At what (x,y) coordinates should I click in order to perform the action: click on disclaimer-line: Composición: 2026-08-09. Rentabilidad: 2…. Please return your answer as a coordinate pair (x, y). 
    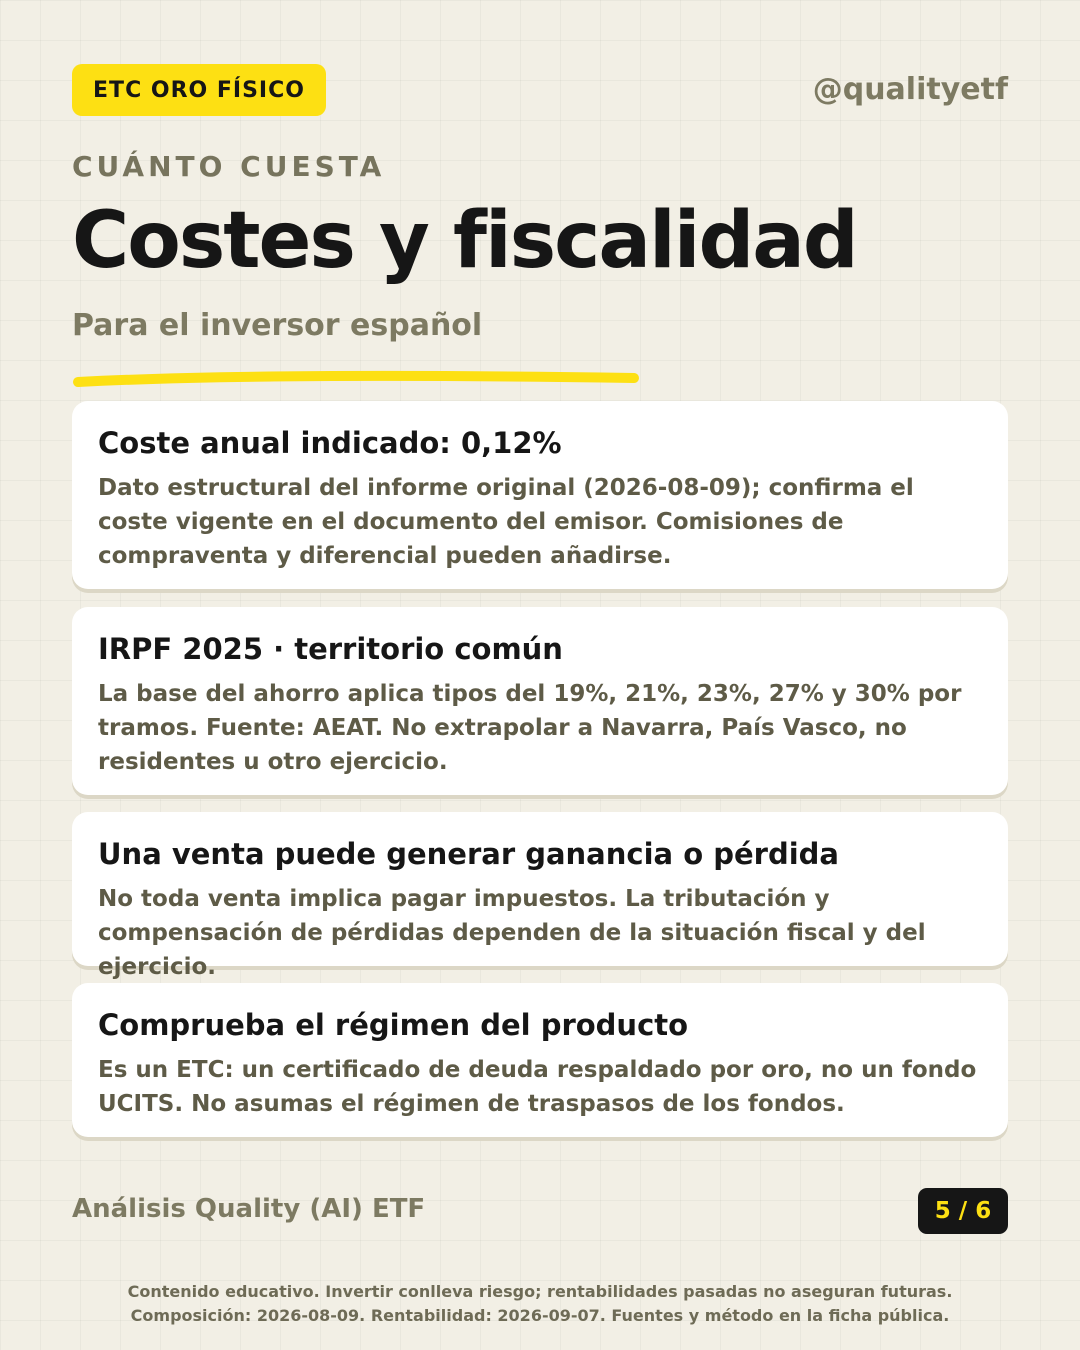
    Looking at the image, I should click on (540, 1315).